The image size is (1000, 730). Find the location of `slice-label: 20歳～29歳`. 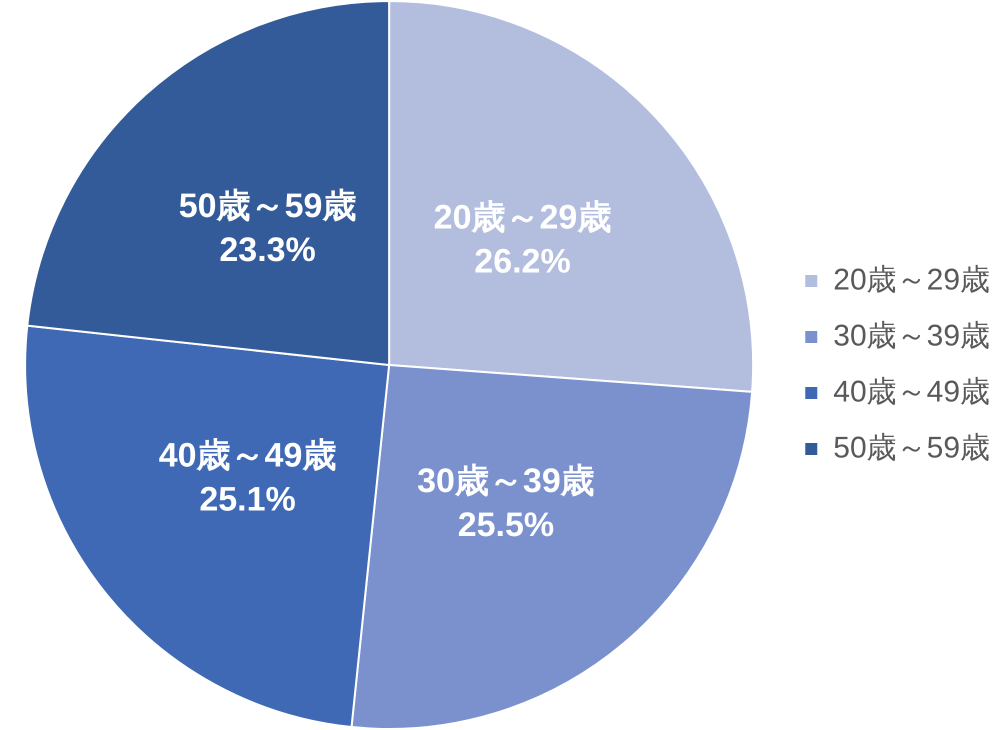

slice-label: 20歳～29歳 is located at coordinates (523, 217).